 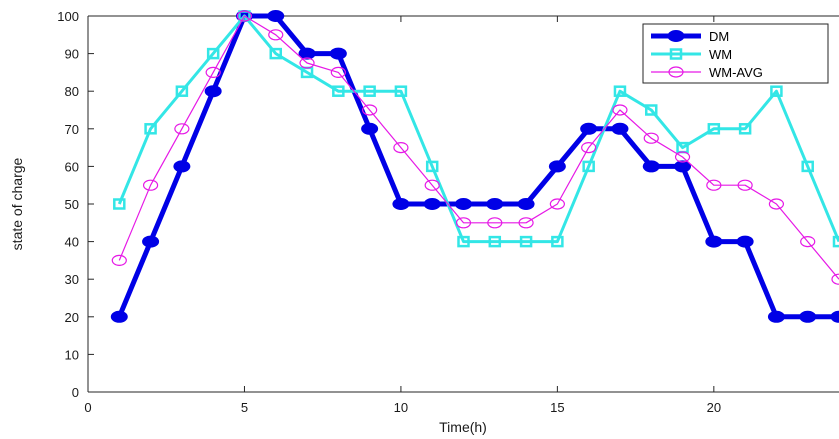 I want to click on y-tick-label: 50, so click(x=72, y=204).